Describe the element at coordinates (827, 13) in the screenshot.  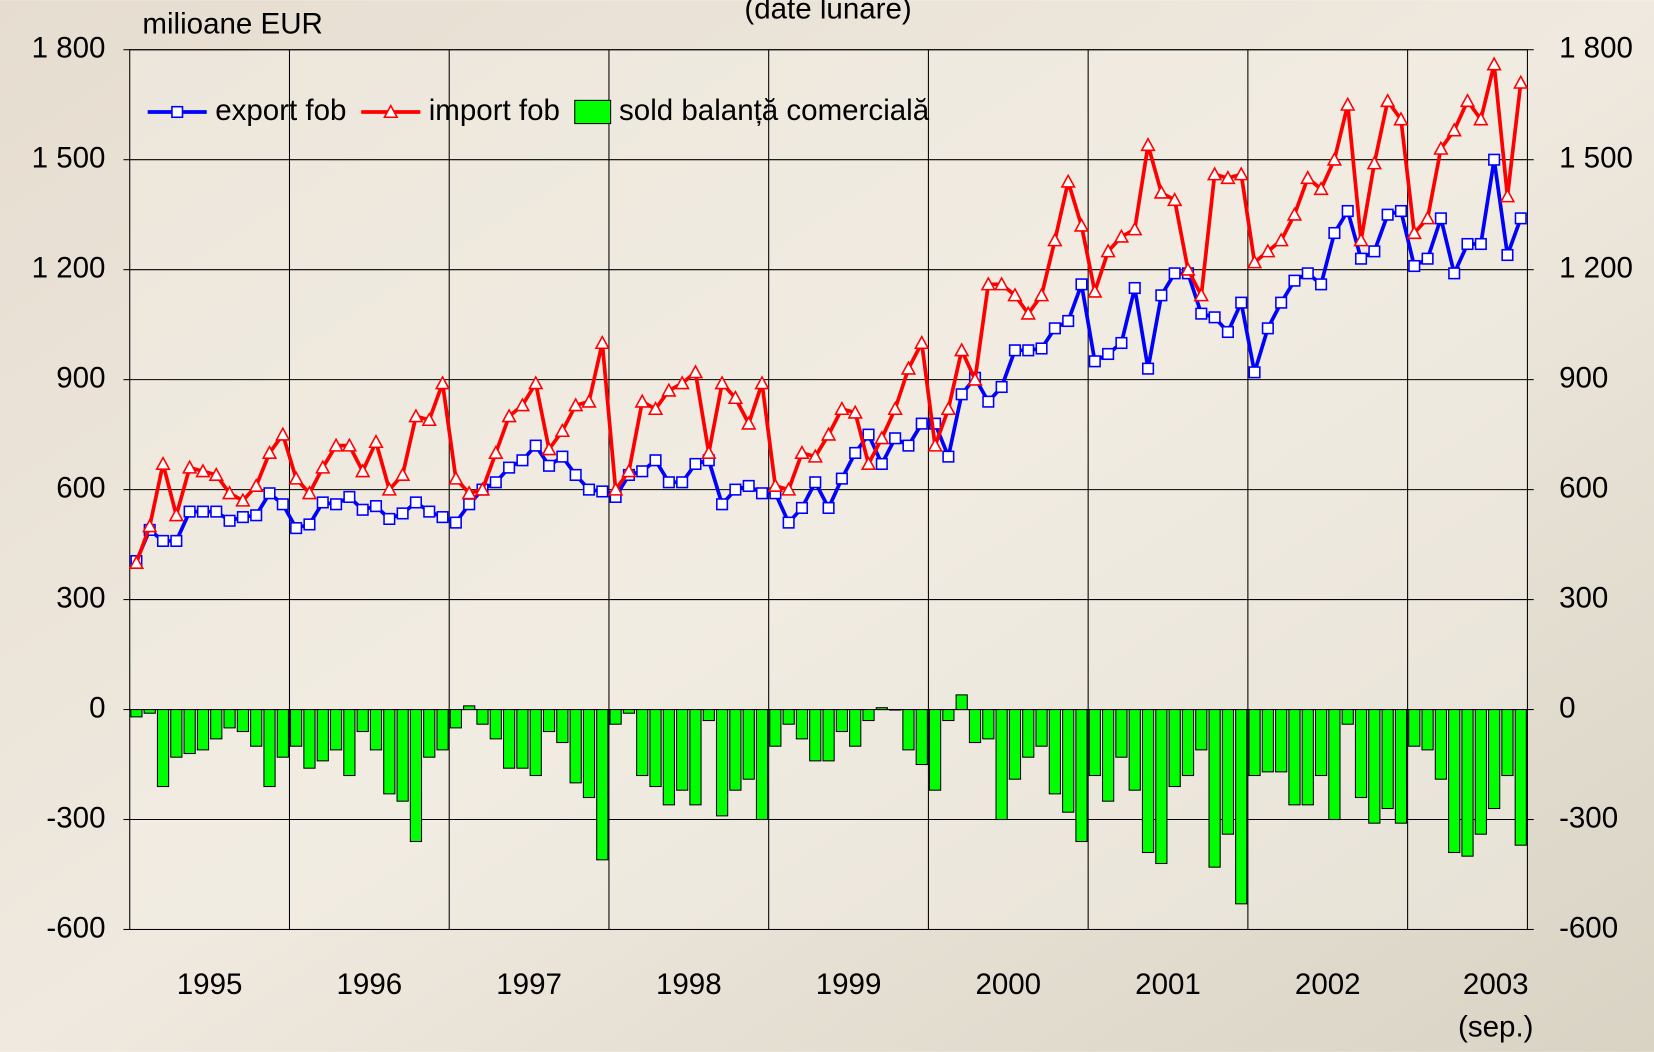
I see `chart-subtitle: (date lunare)` at that location.